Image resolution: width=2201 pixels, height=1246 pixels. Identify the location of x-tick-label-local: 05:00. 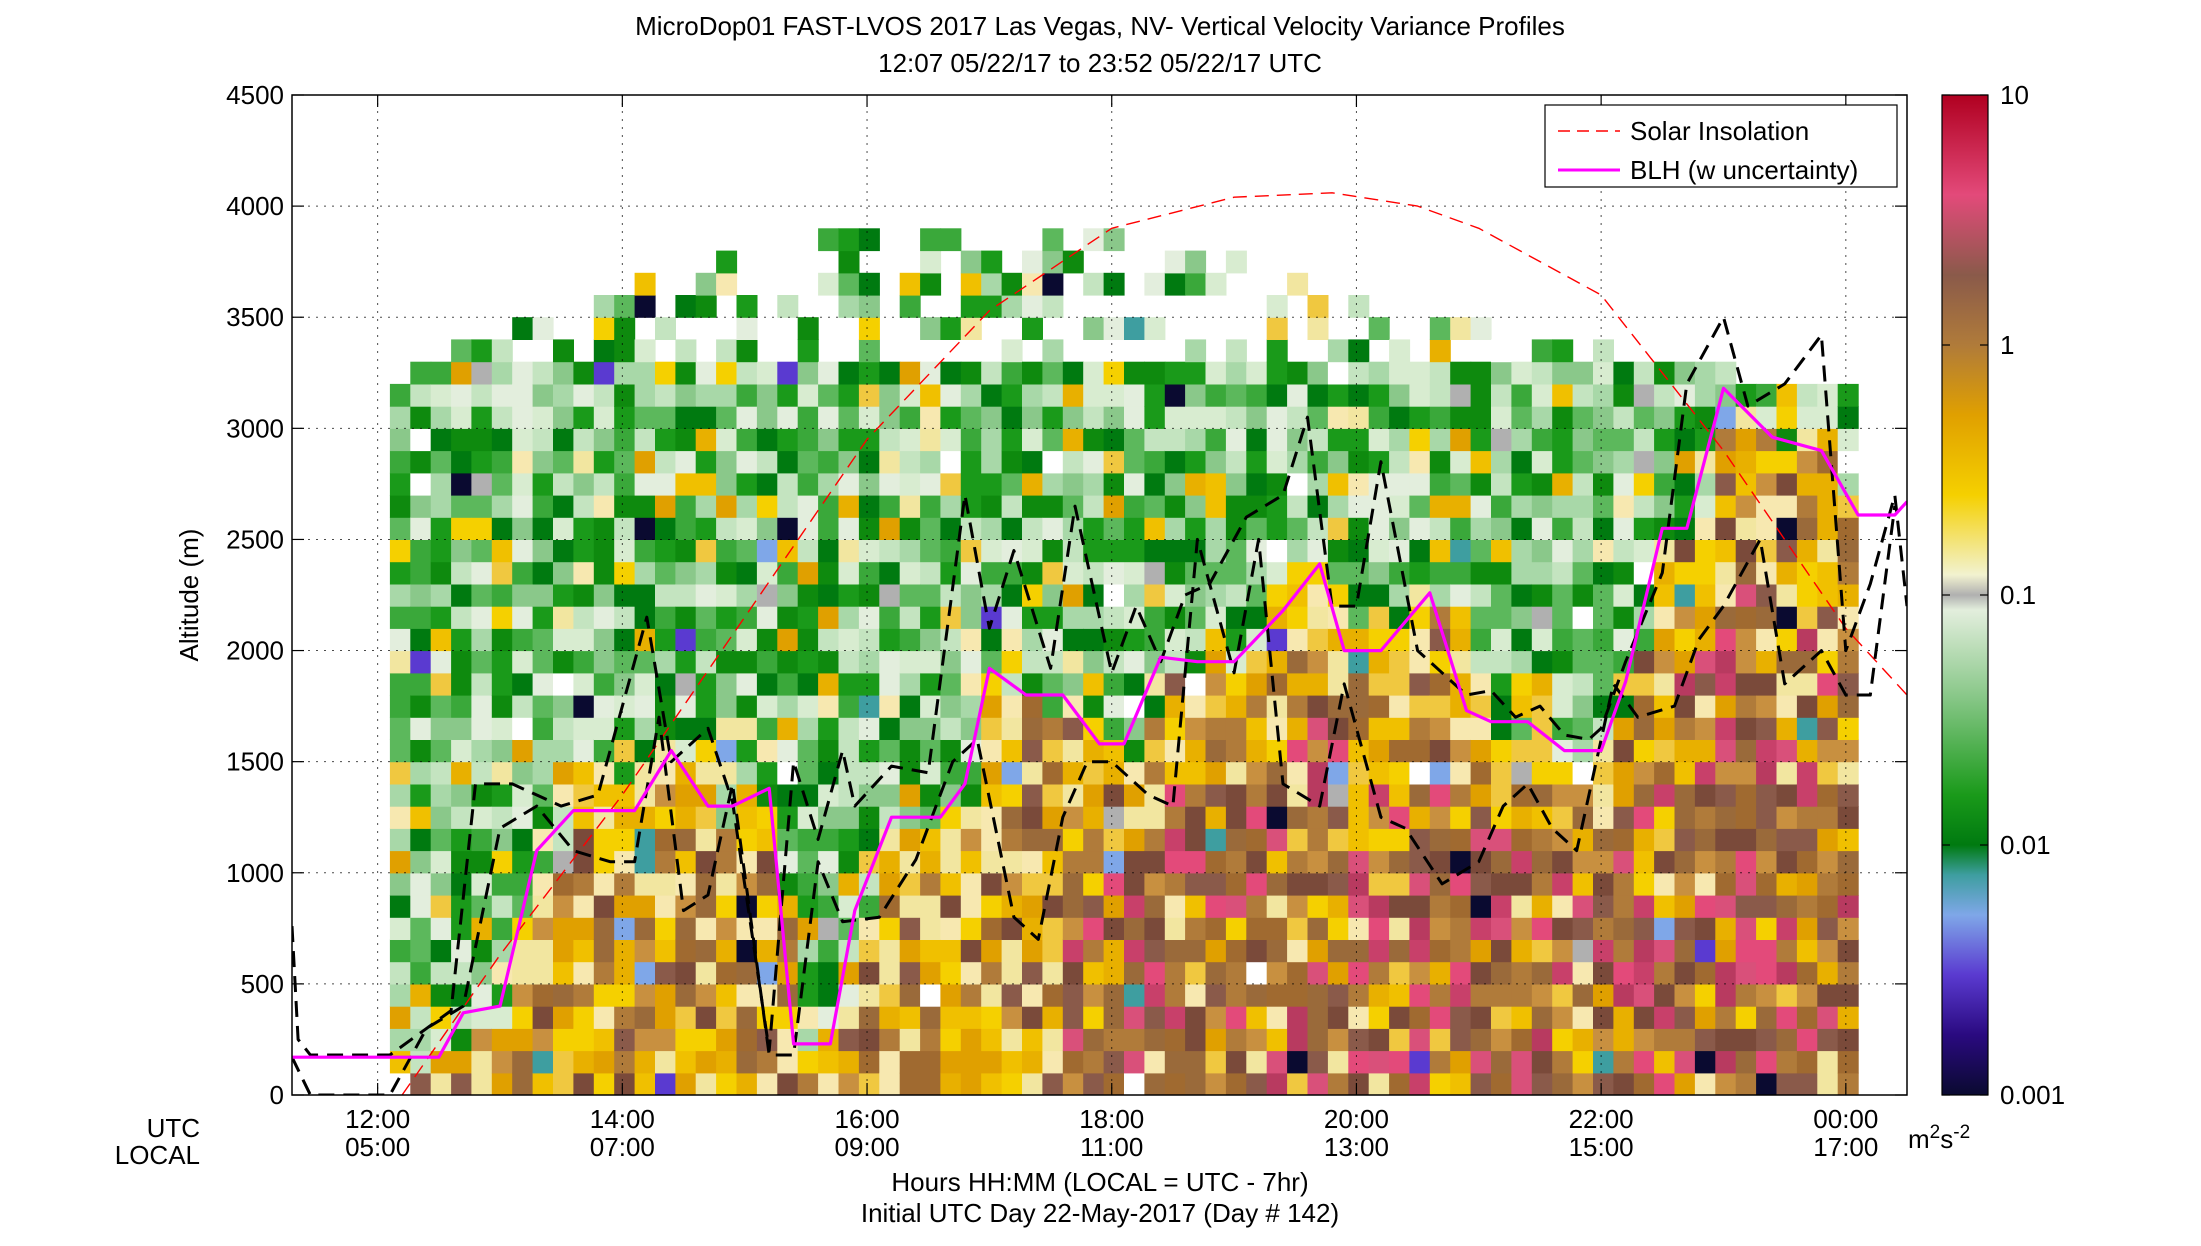
(377, 1147).